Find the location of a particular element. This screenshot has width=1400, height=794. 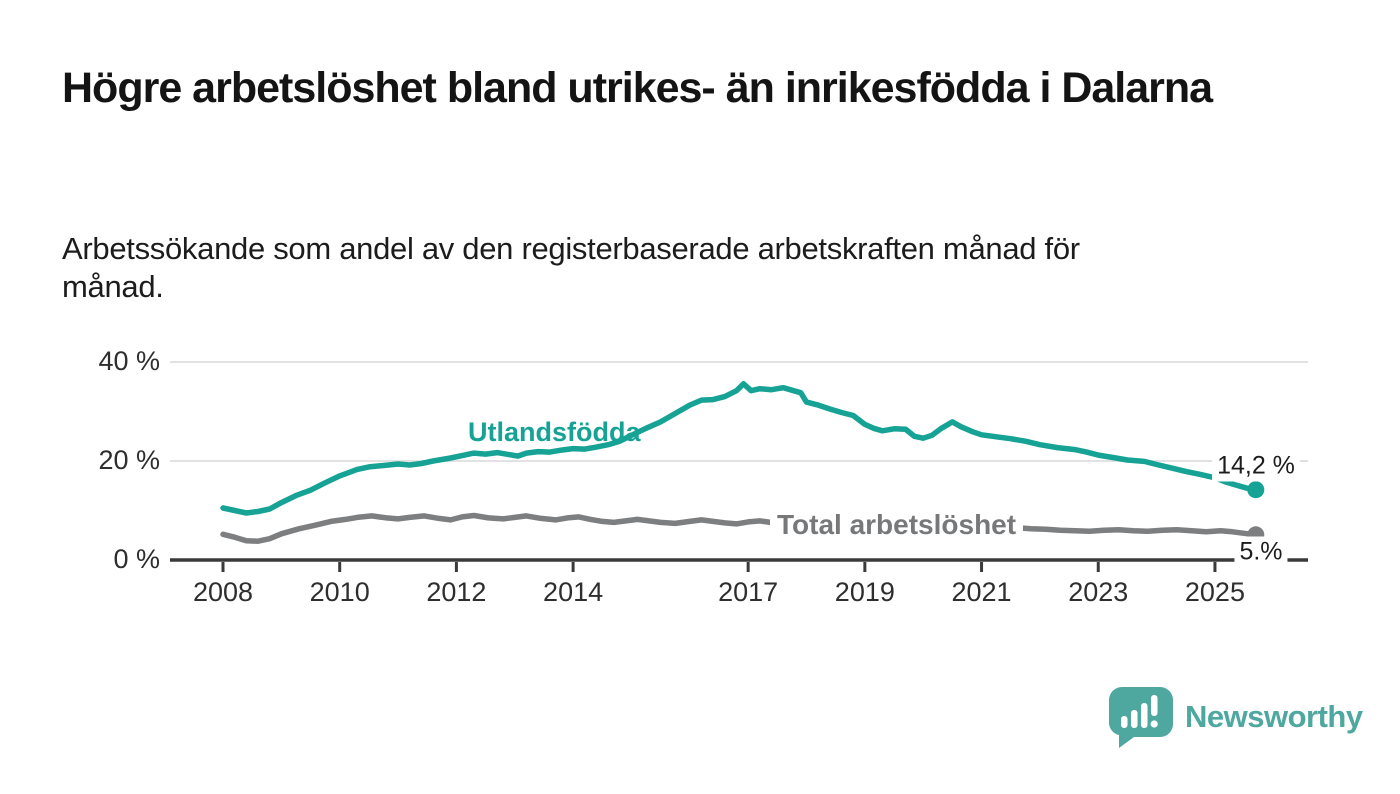

x-axis-tick-label: 2021 is located at coordinates (981, 592).